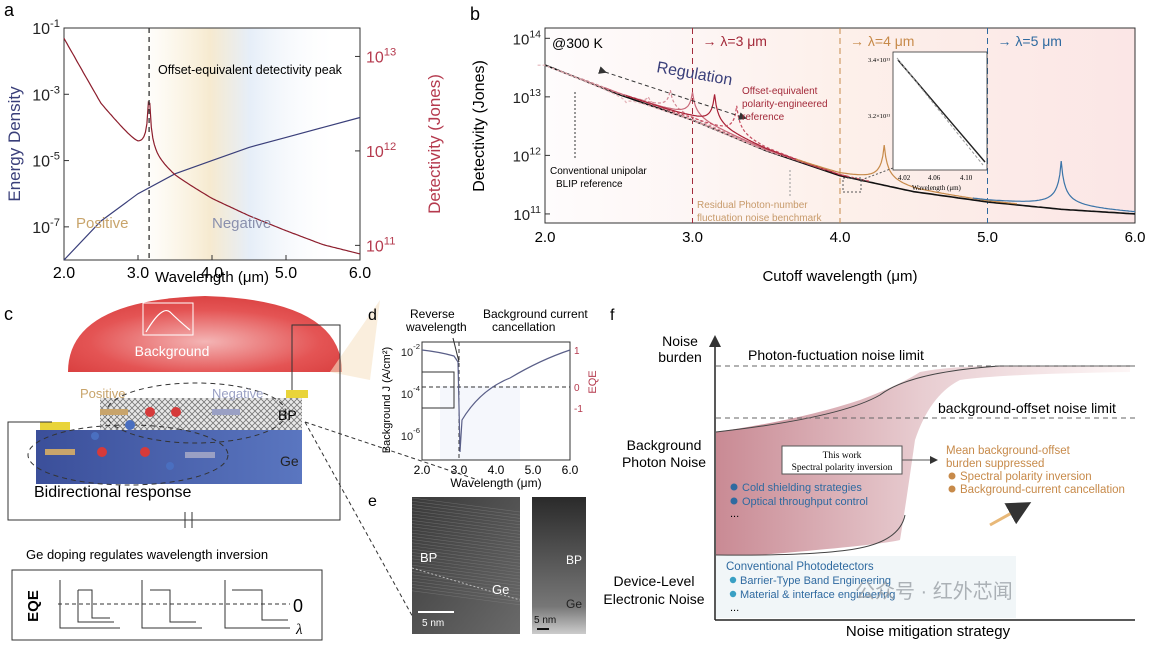 This screenshot has width=1150, height=653. I want to click on panel-label-c: c, so click(8, 314).